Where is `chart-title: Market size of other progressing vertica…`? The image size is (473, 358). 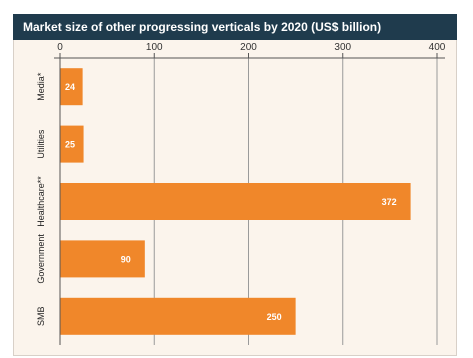
chart-title: Market size of other progressing vertica… is located at coordinates (202, 27).